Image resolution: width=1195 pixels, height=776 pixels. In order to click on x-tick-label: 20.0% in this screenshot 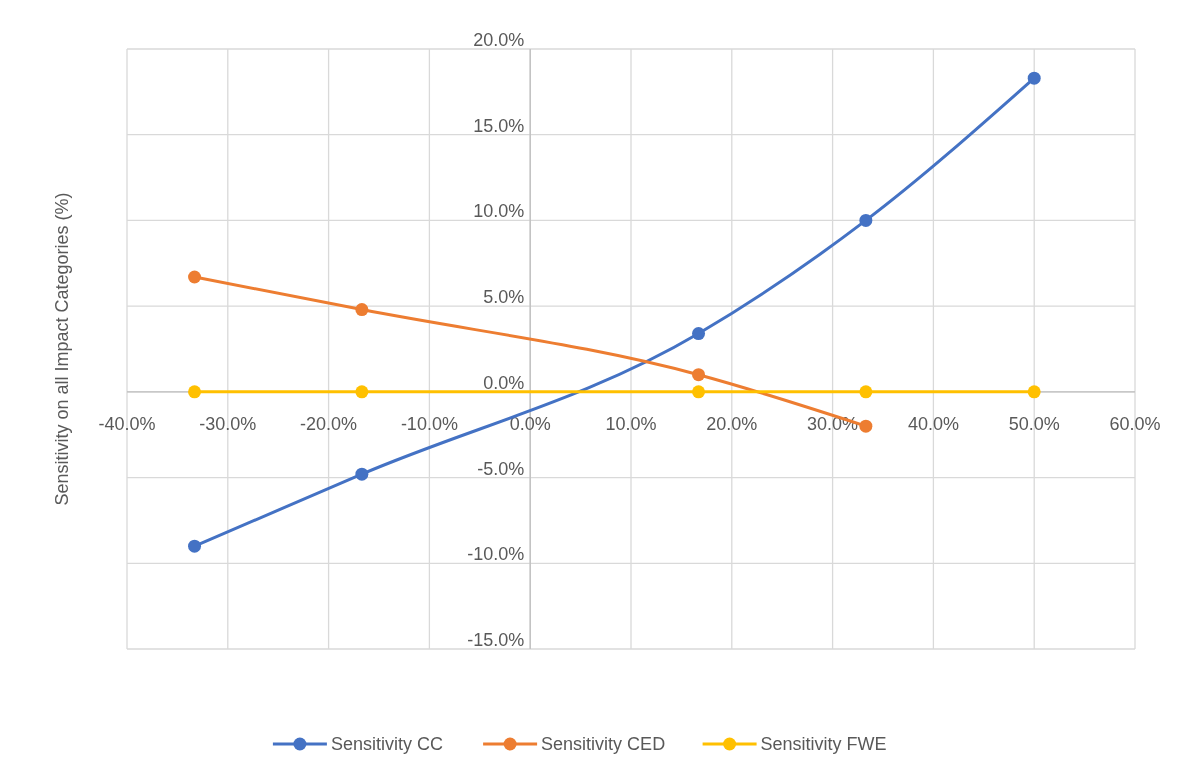, I will do `click(732, 423)`.